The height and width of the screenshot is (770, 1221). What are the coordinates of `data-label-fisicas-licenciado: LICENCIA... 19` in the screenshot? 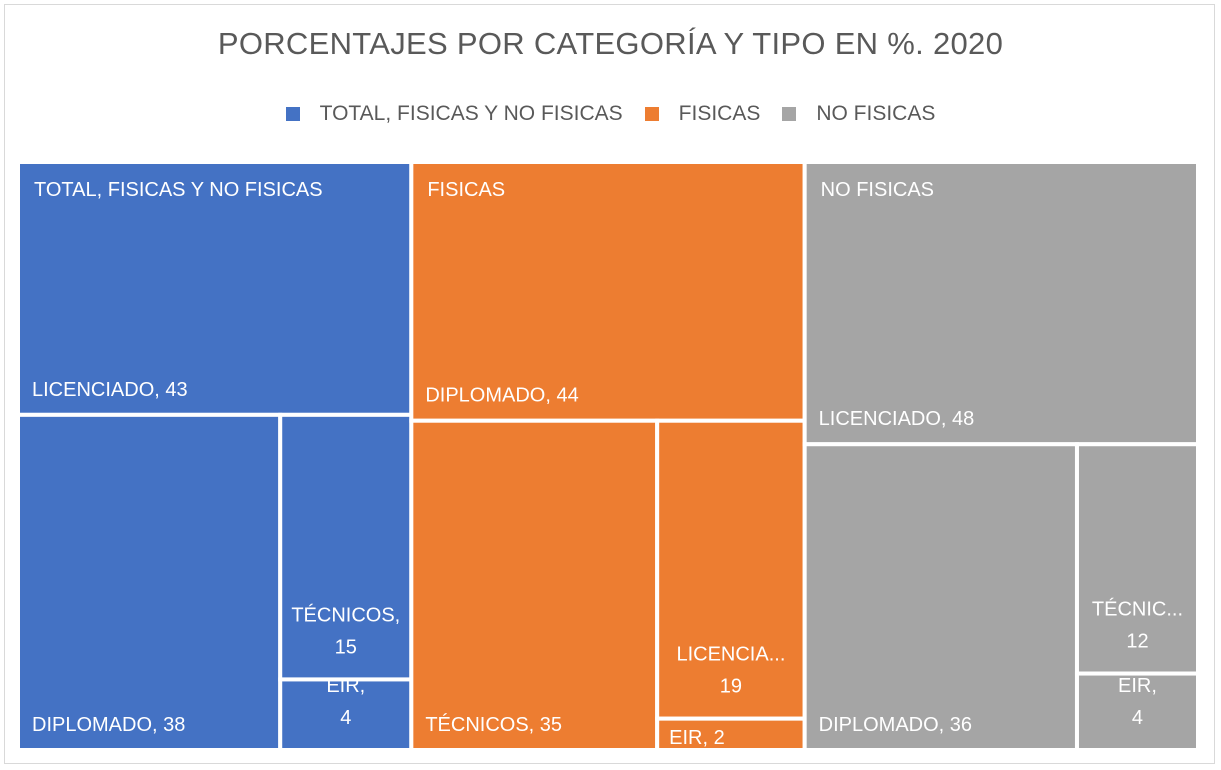 It's located at (730, 671).